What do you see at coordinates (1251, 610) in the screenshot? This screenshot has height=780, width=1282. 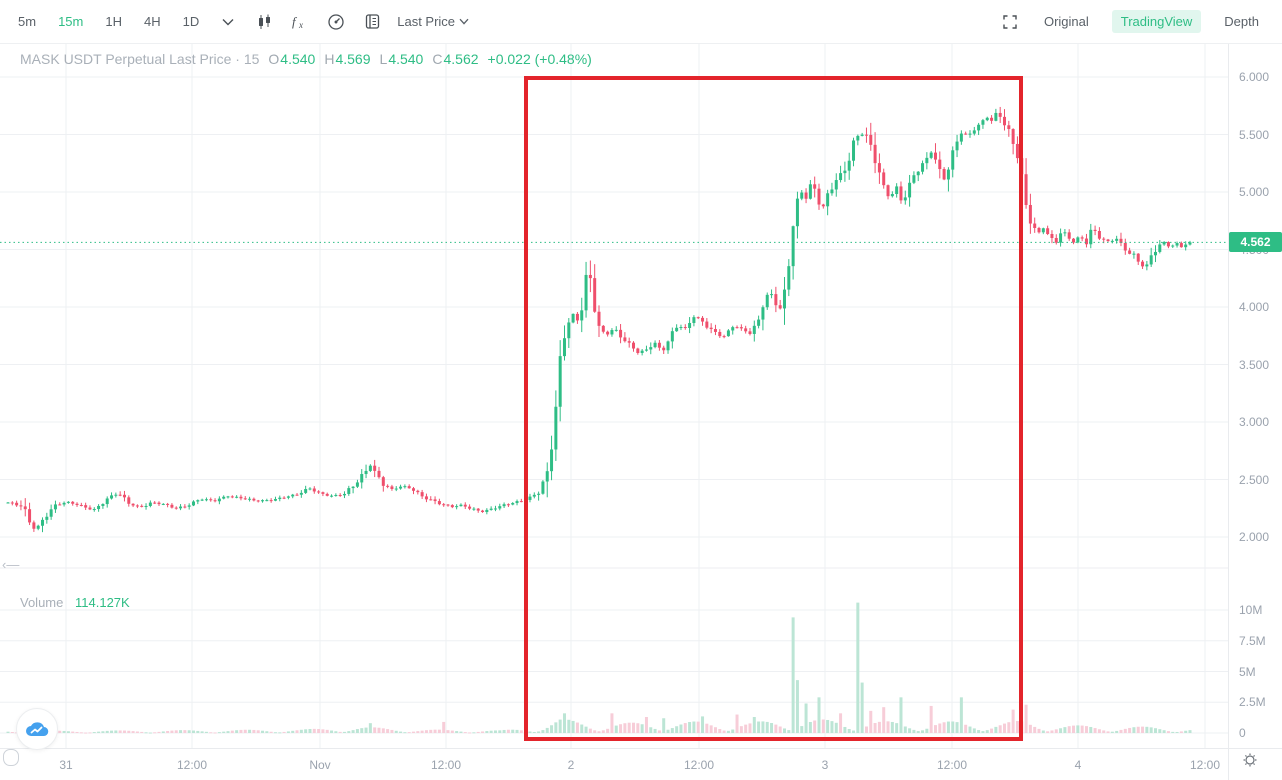 I see `volume-tick-label: 10M` at bounding box center [1251, 610].